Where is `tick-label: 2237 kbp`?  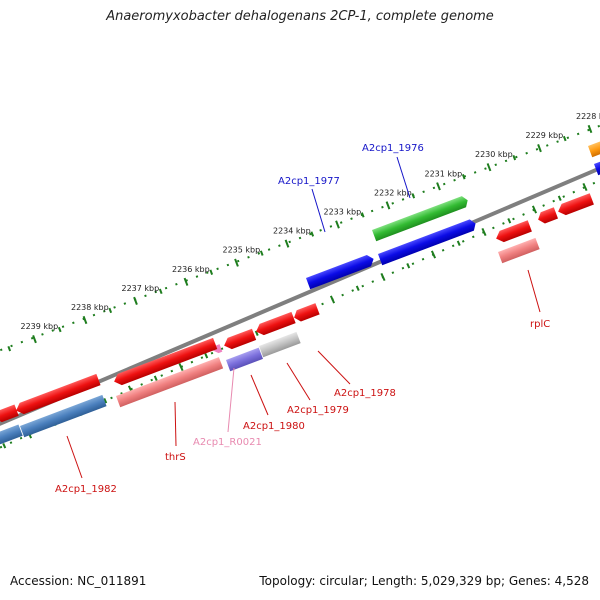
tick-label: 2237 kbp is located at coordinates (141, 288).